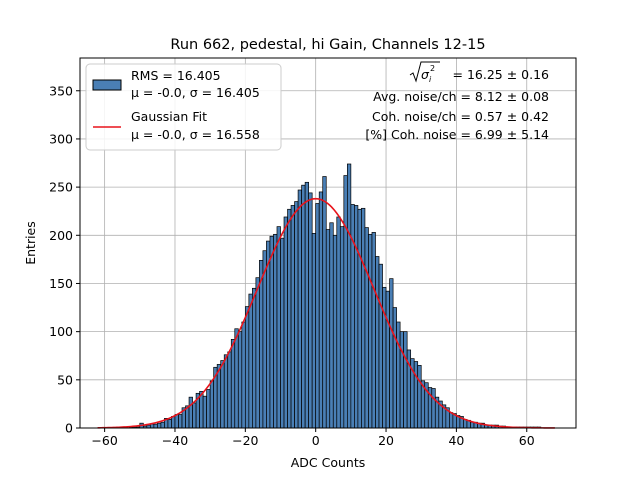 The image size is (640, 480). I want to click on y-tick-label: 0, so click(69, 428).